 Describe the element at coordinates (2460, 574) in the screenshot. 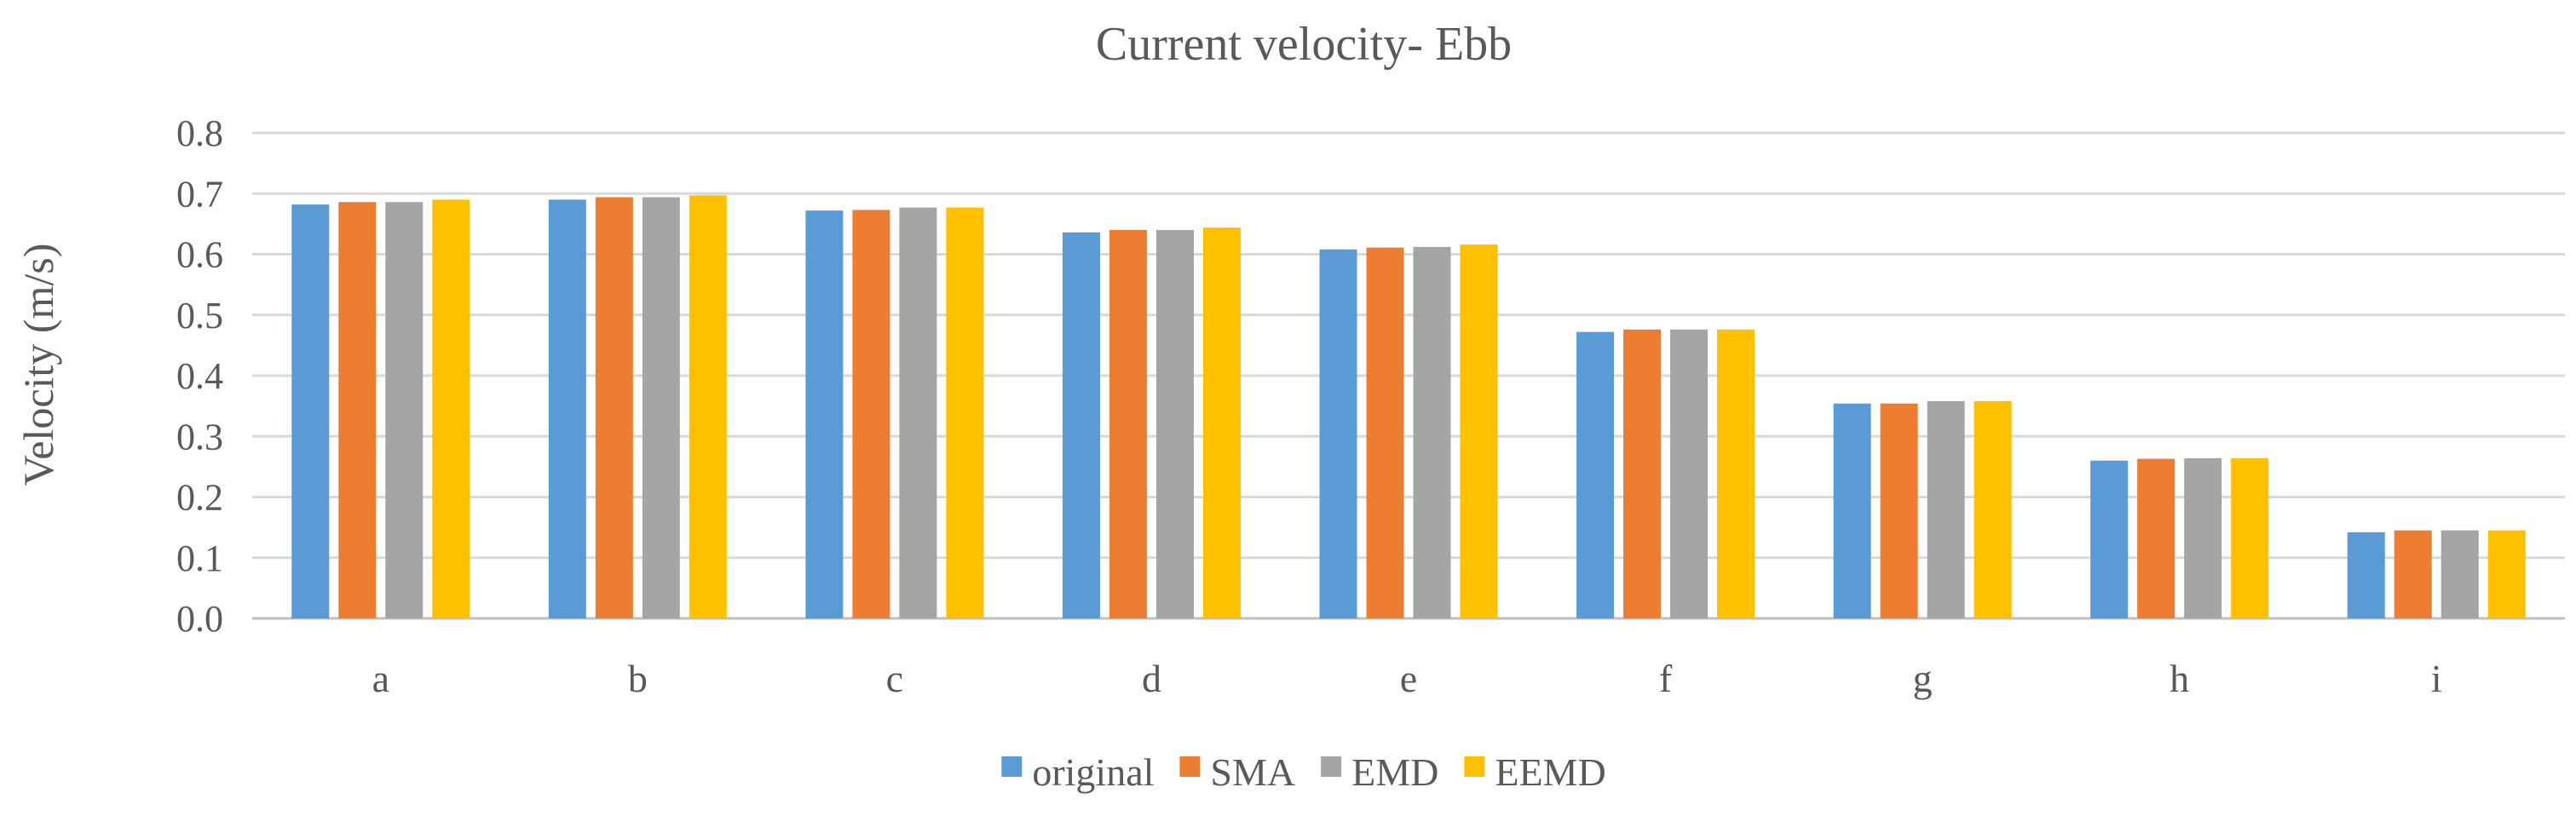

I see `bar-emd-i` at that location.